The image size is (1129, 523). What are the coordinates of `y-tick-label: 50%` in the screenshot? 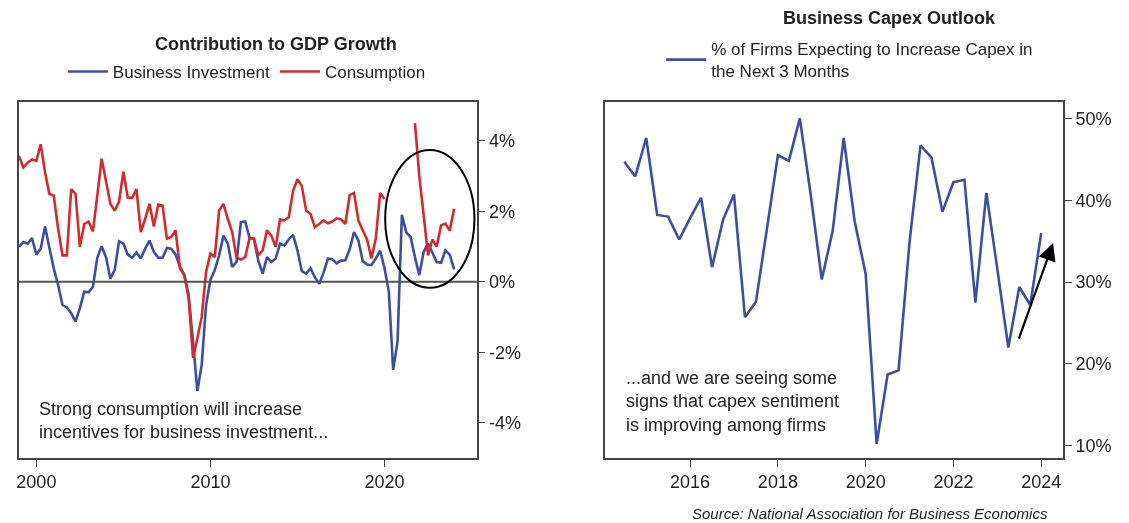 It's located at (1093, 118).